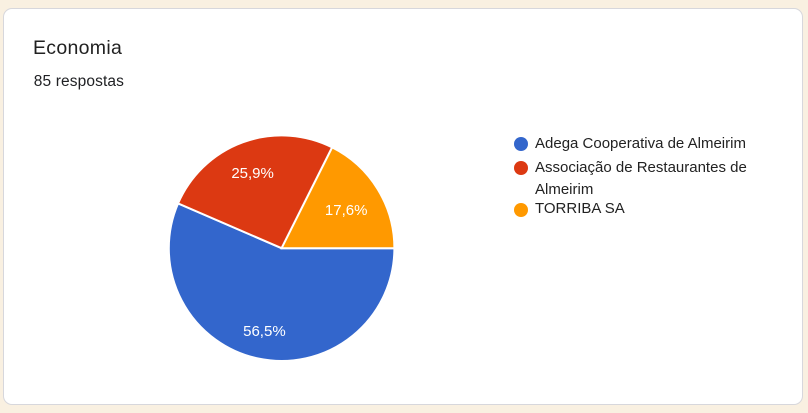 The image size is (808, 413). Describe the element at coordinates (264, 331) in the screenshot. I see `svg-text: 56,5%` at that location.